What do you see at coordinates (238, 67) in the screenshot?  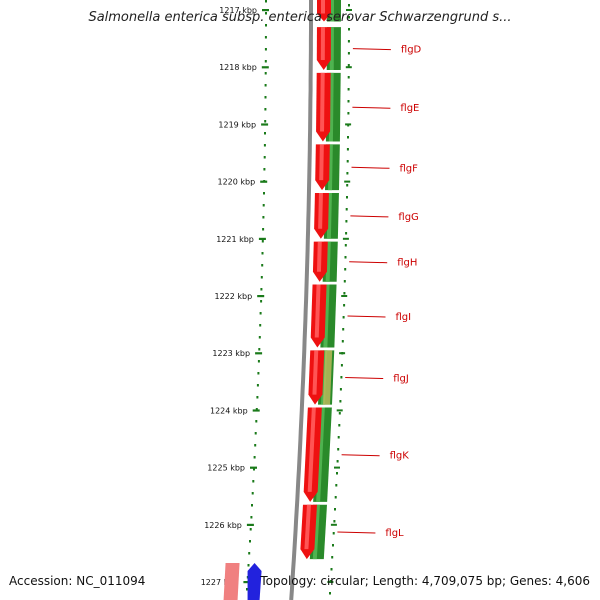 I see `kbp-tick-label: 1218 kbp` at bounding box center [238, 67].